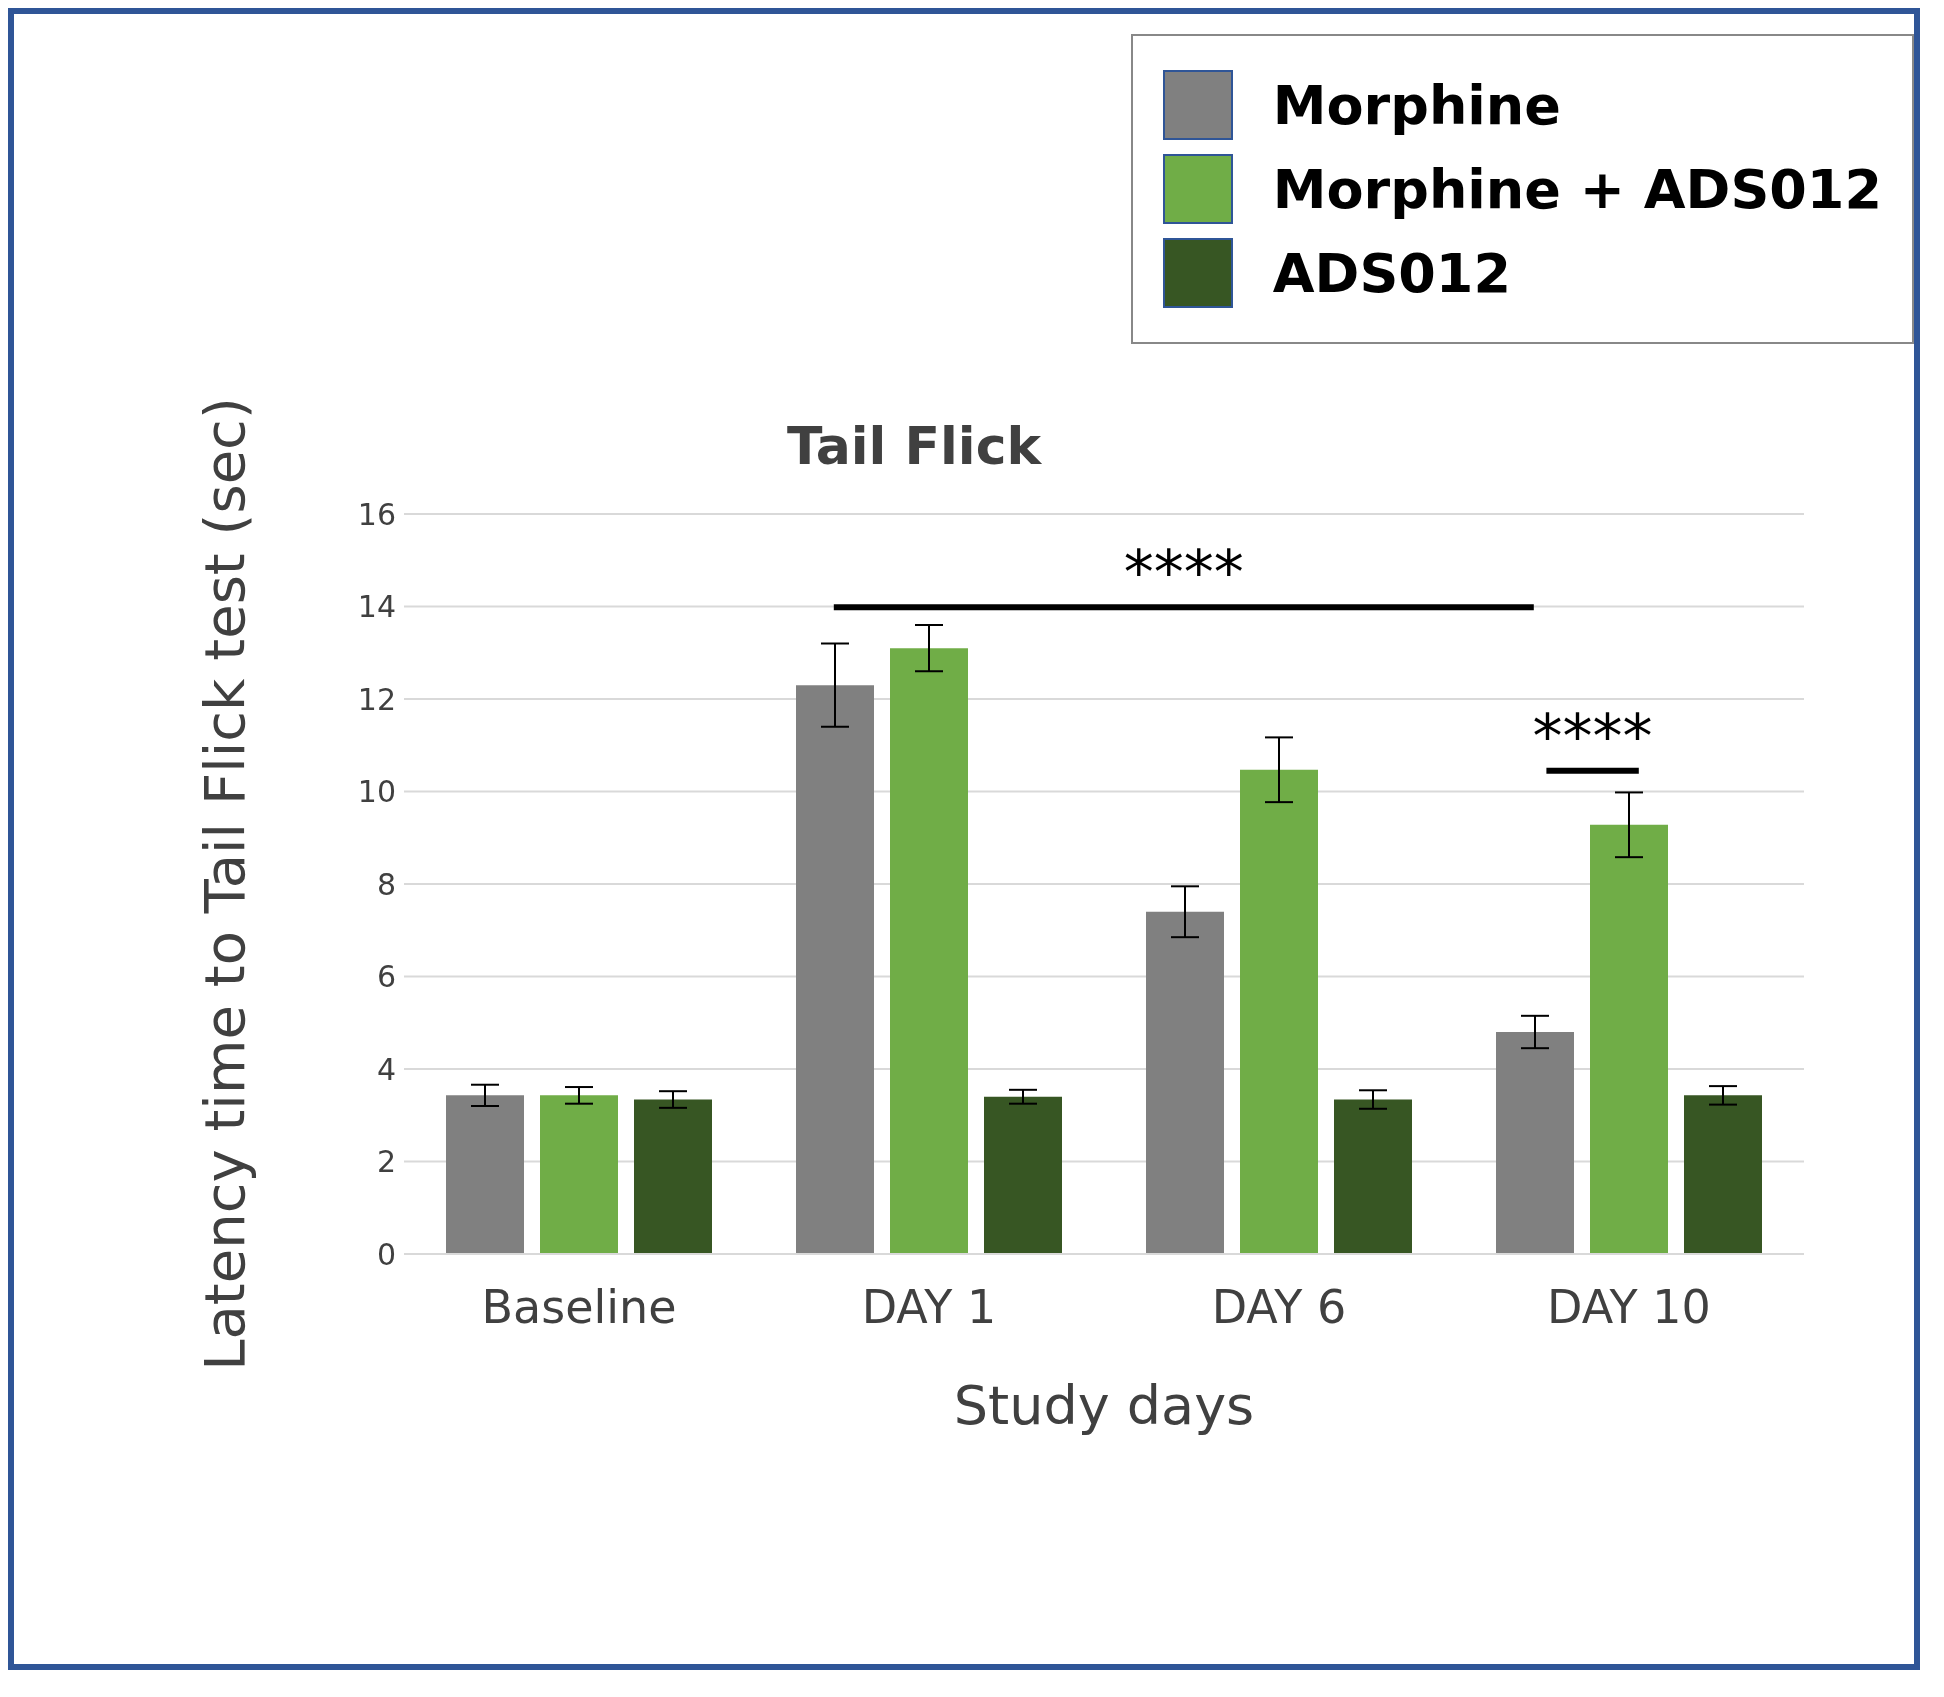  I want to click on y-tick-label: 6, so click(386, 977).